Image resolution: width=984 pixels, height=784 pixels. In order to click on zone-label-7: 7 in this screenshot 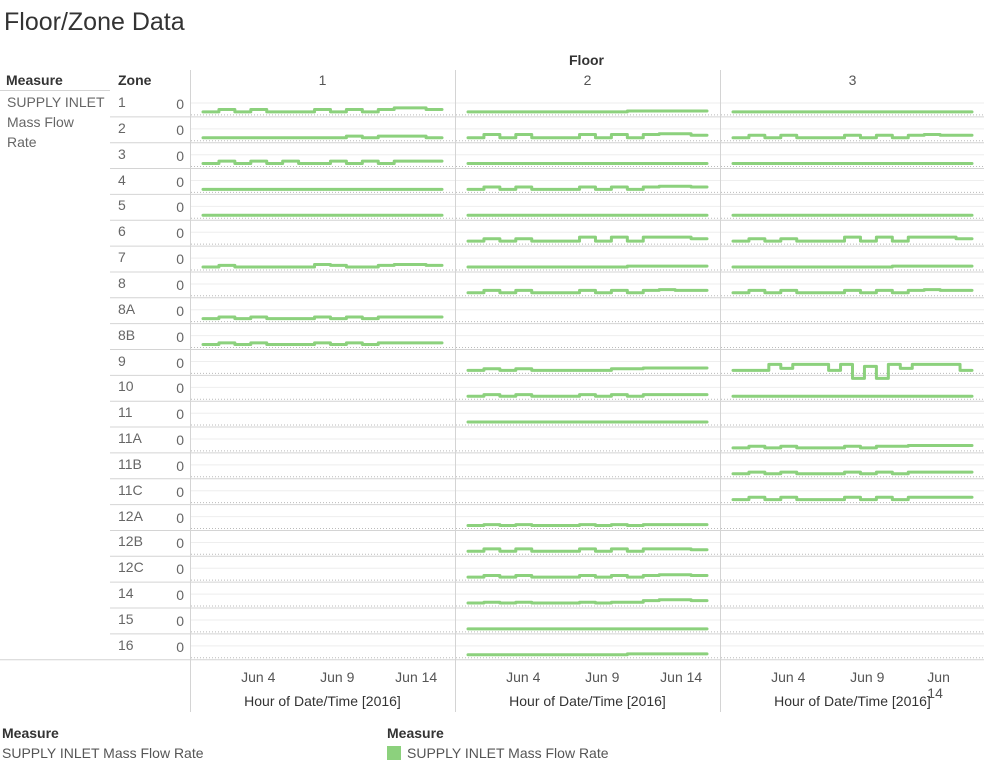, I will do `click(122, 257)`.